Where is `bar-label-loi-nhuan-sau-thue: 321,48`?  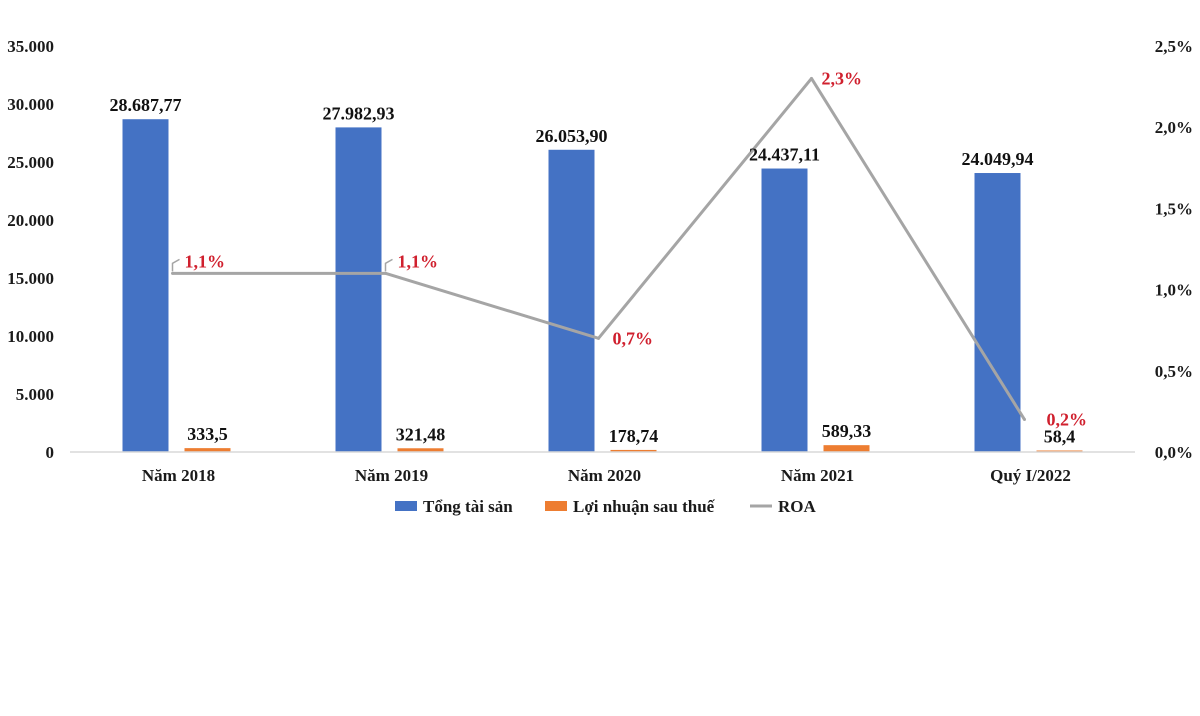 bar-label-loi-nhuan-sau-thue: 321,48 is located at coordinates (421, 434).